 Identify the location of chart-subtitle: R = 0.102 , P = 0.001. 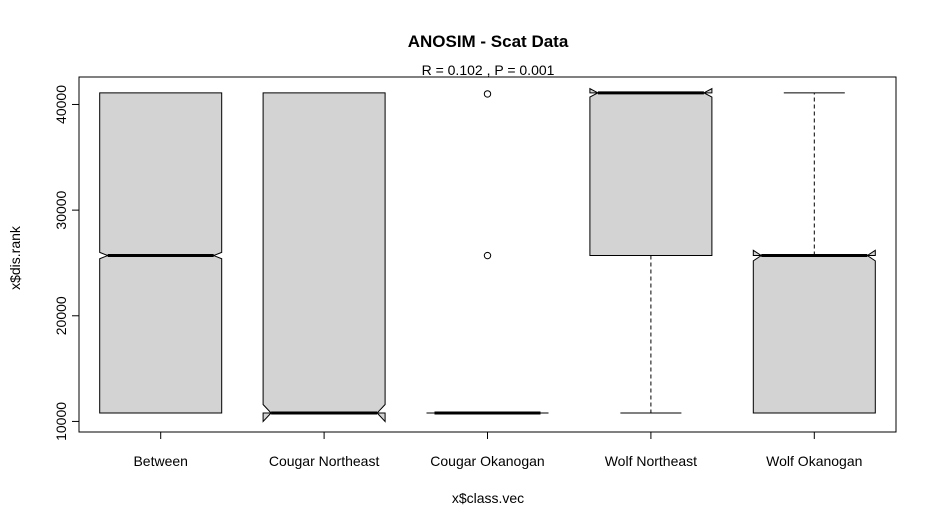
(488, 70).